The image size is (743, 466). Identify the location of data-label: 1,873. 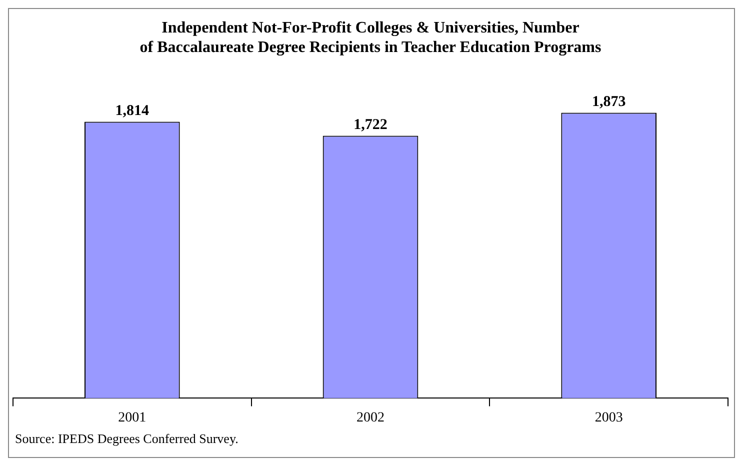
(609, 102).